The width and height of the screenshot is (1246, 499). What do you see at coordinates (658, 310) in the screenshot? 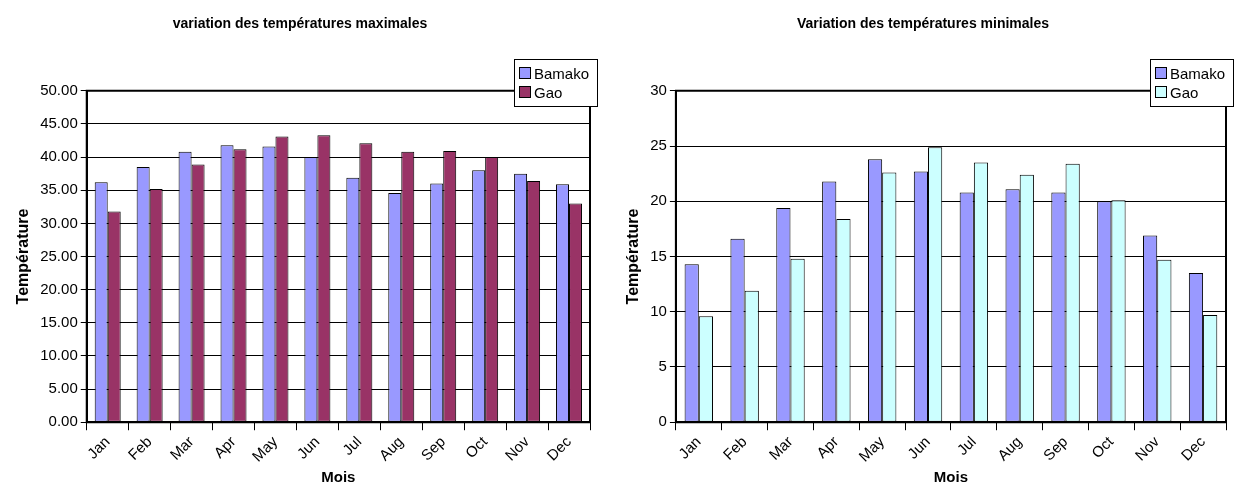
I see `y-tick-label: 10` at bounding box center [658, 310].